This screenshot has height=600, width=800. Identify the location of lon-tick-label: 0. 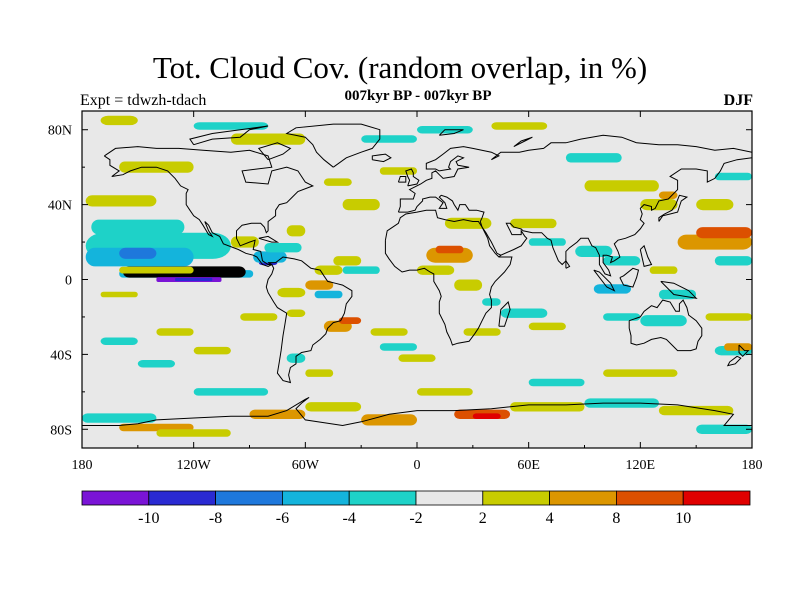
(417, 465).